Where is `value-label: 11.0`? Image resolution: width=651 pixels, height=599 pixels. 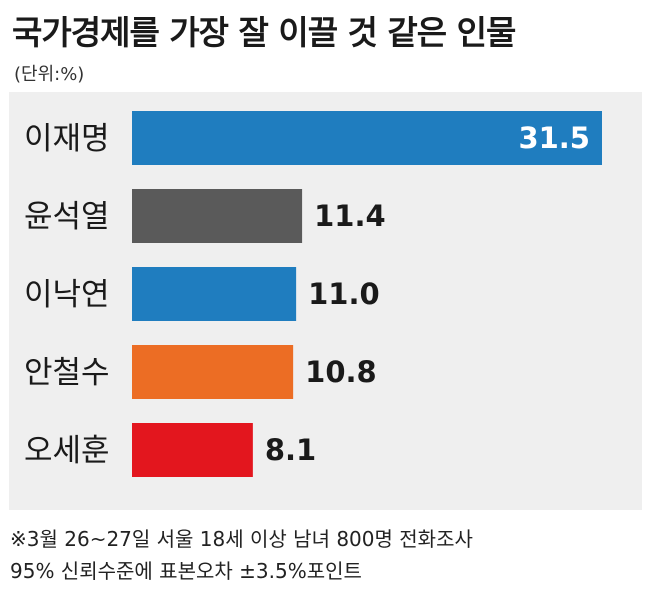 value-label: 11.0 is located at coordinates (344, 294).